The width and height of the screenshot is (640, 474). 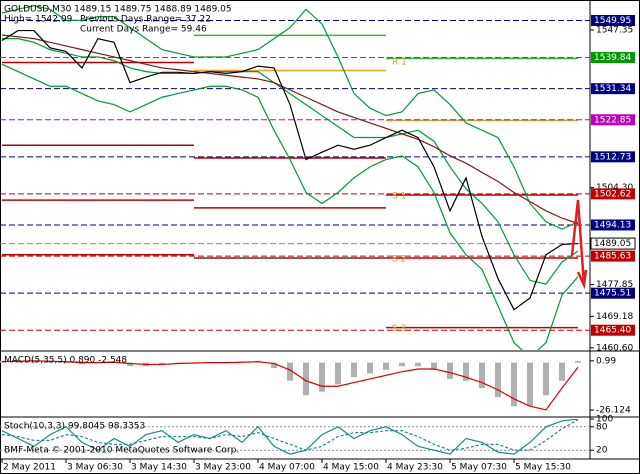 I want to click on pivot-label: S 1, so click(x=399, y=196).